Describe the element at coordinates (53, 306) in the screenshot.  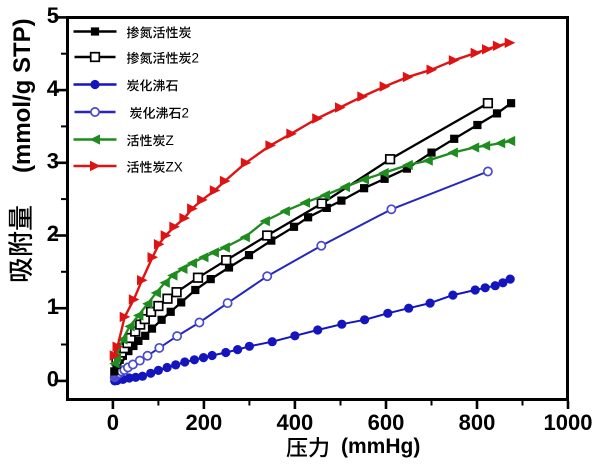
I see `svg-text: 1` at that location.